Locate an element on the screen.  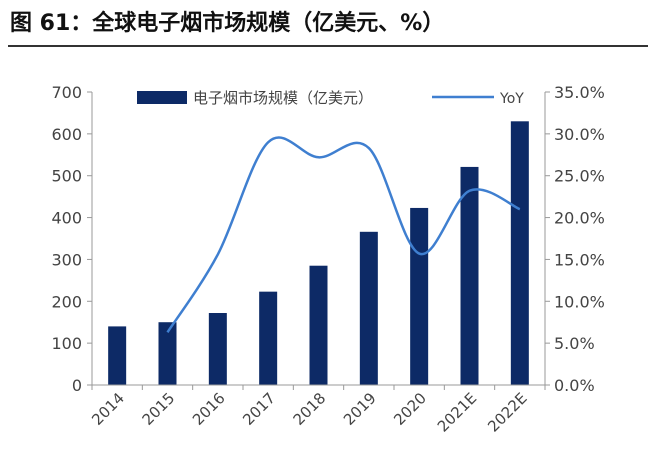
left-tick-label: 300 is located at coordinates (66, 259).